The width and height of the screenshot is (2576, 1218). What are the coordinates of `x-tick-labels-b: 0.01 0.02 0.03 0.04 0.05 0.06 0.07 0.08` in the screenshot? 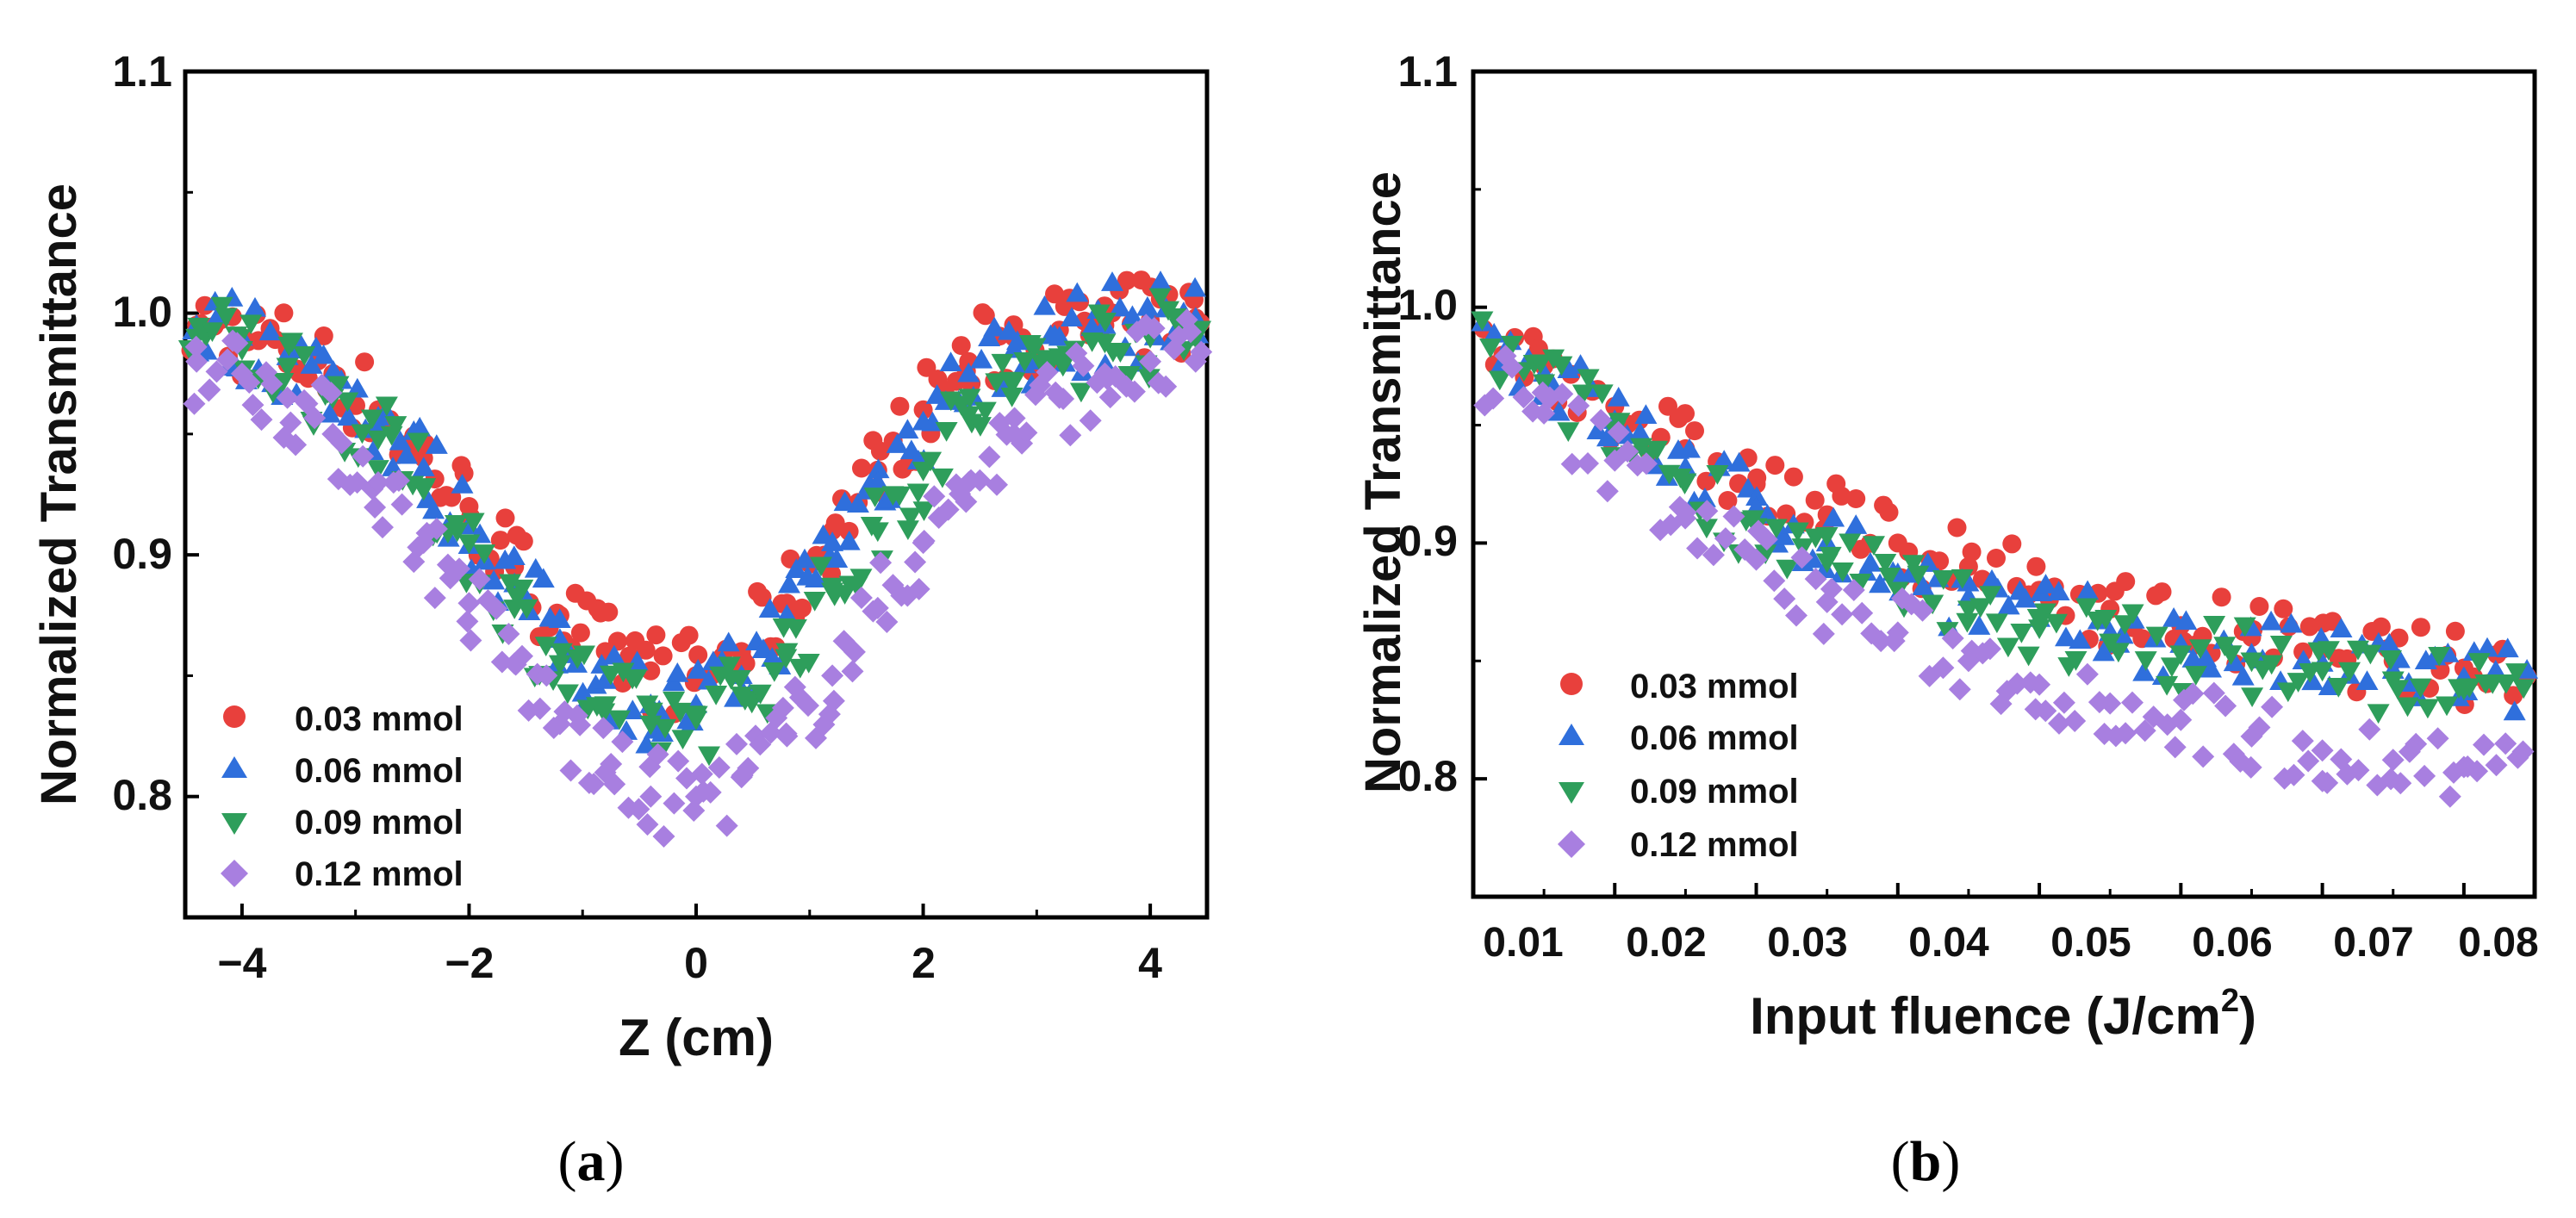 It's located at (2011, 943).